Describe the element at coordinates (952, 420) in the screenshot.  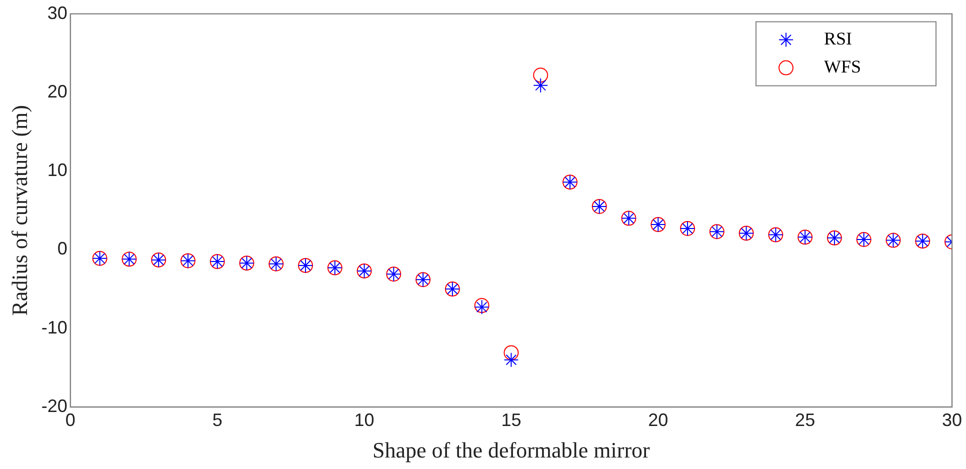
I see `x-tick-label: 30` at that location.